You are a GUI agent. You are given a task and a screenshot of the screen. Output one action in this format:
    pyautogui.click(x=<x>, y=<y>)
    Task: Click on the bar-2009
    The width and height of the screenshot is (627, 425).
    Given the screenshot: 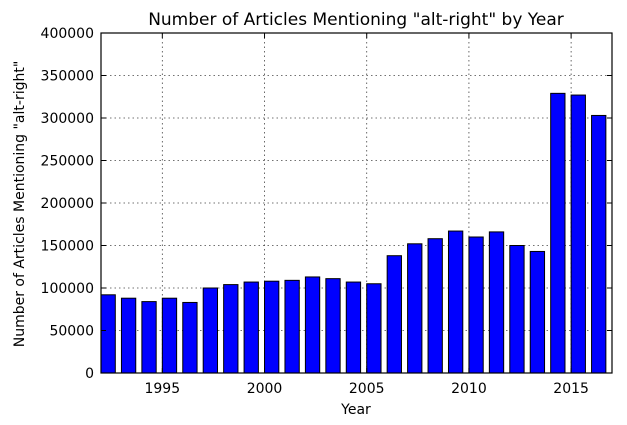 What is the action you would take?
    pyautogui.click(x=455, y=302)
    